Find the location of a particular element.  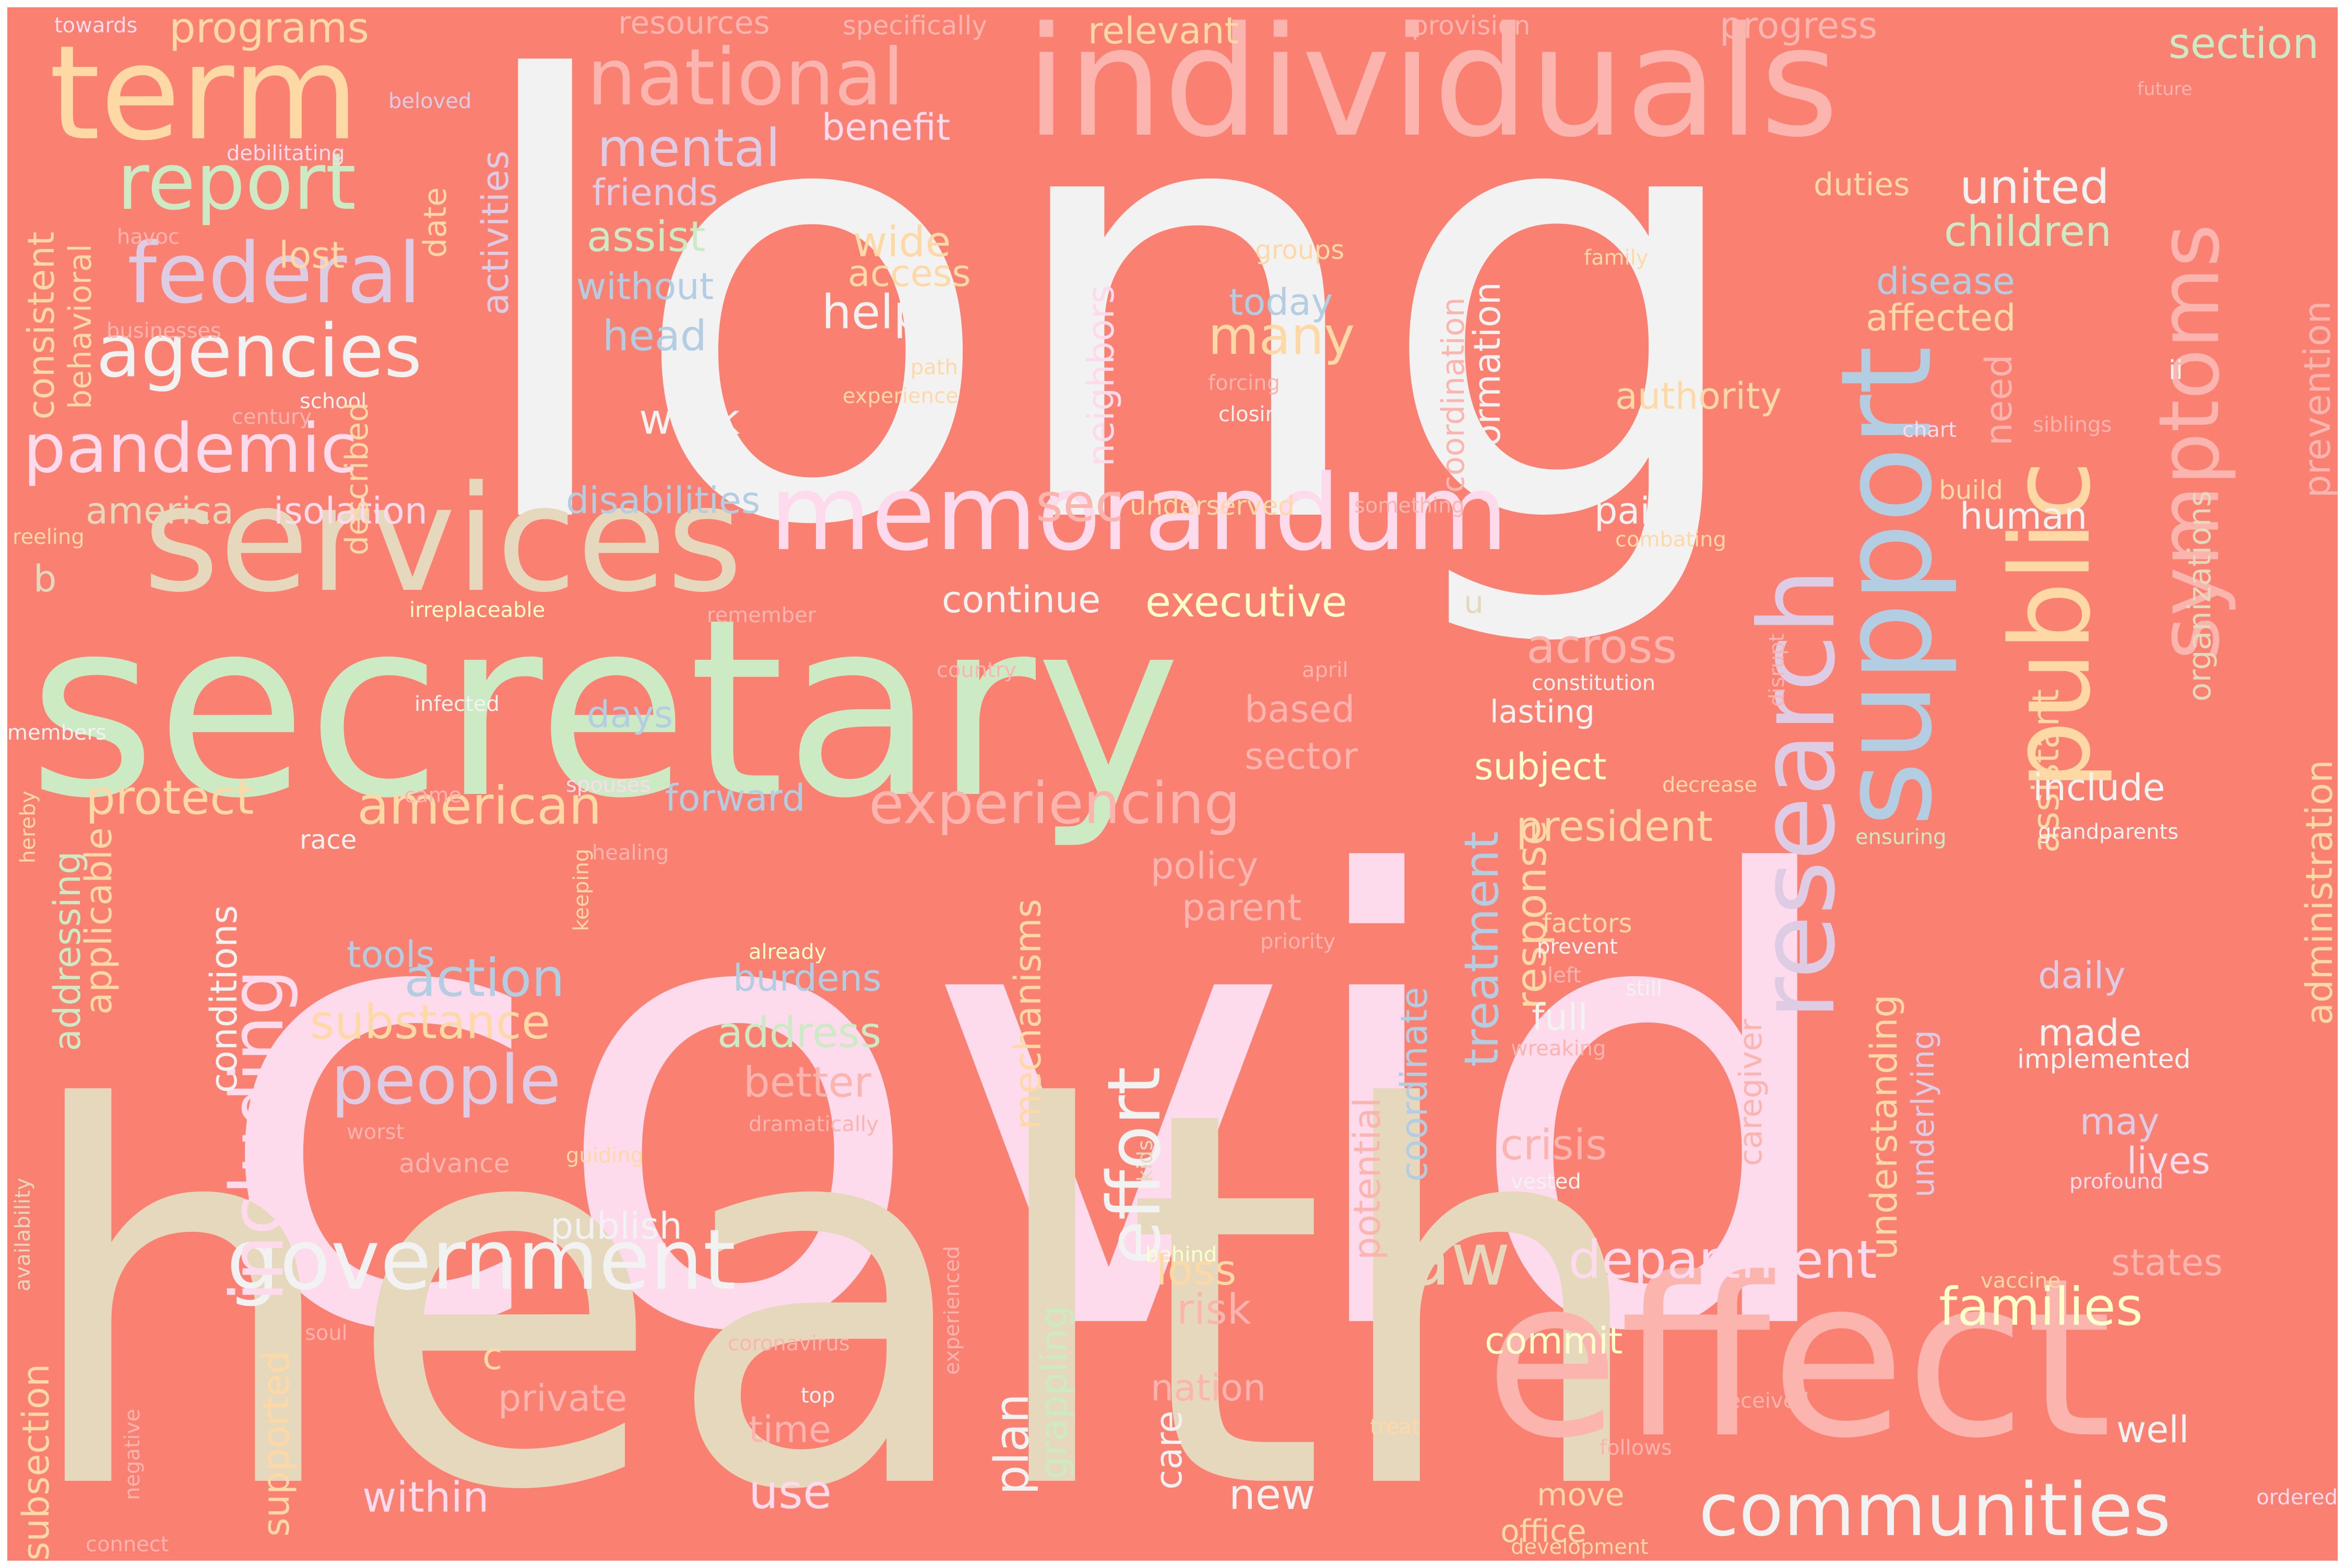

word-already: already is located at coordinates (788, 952).